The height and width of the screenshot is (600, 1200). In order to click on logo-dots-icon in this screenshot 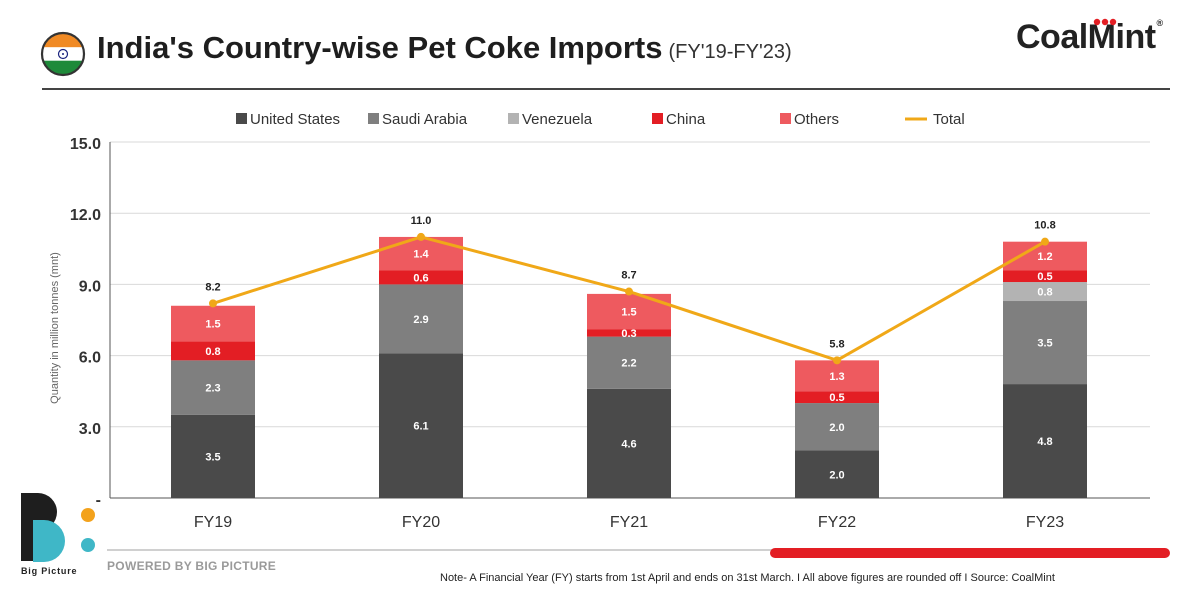, I will do `click(1105, 22)`.